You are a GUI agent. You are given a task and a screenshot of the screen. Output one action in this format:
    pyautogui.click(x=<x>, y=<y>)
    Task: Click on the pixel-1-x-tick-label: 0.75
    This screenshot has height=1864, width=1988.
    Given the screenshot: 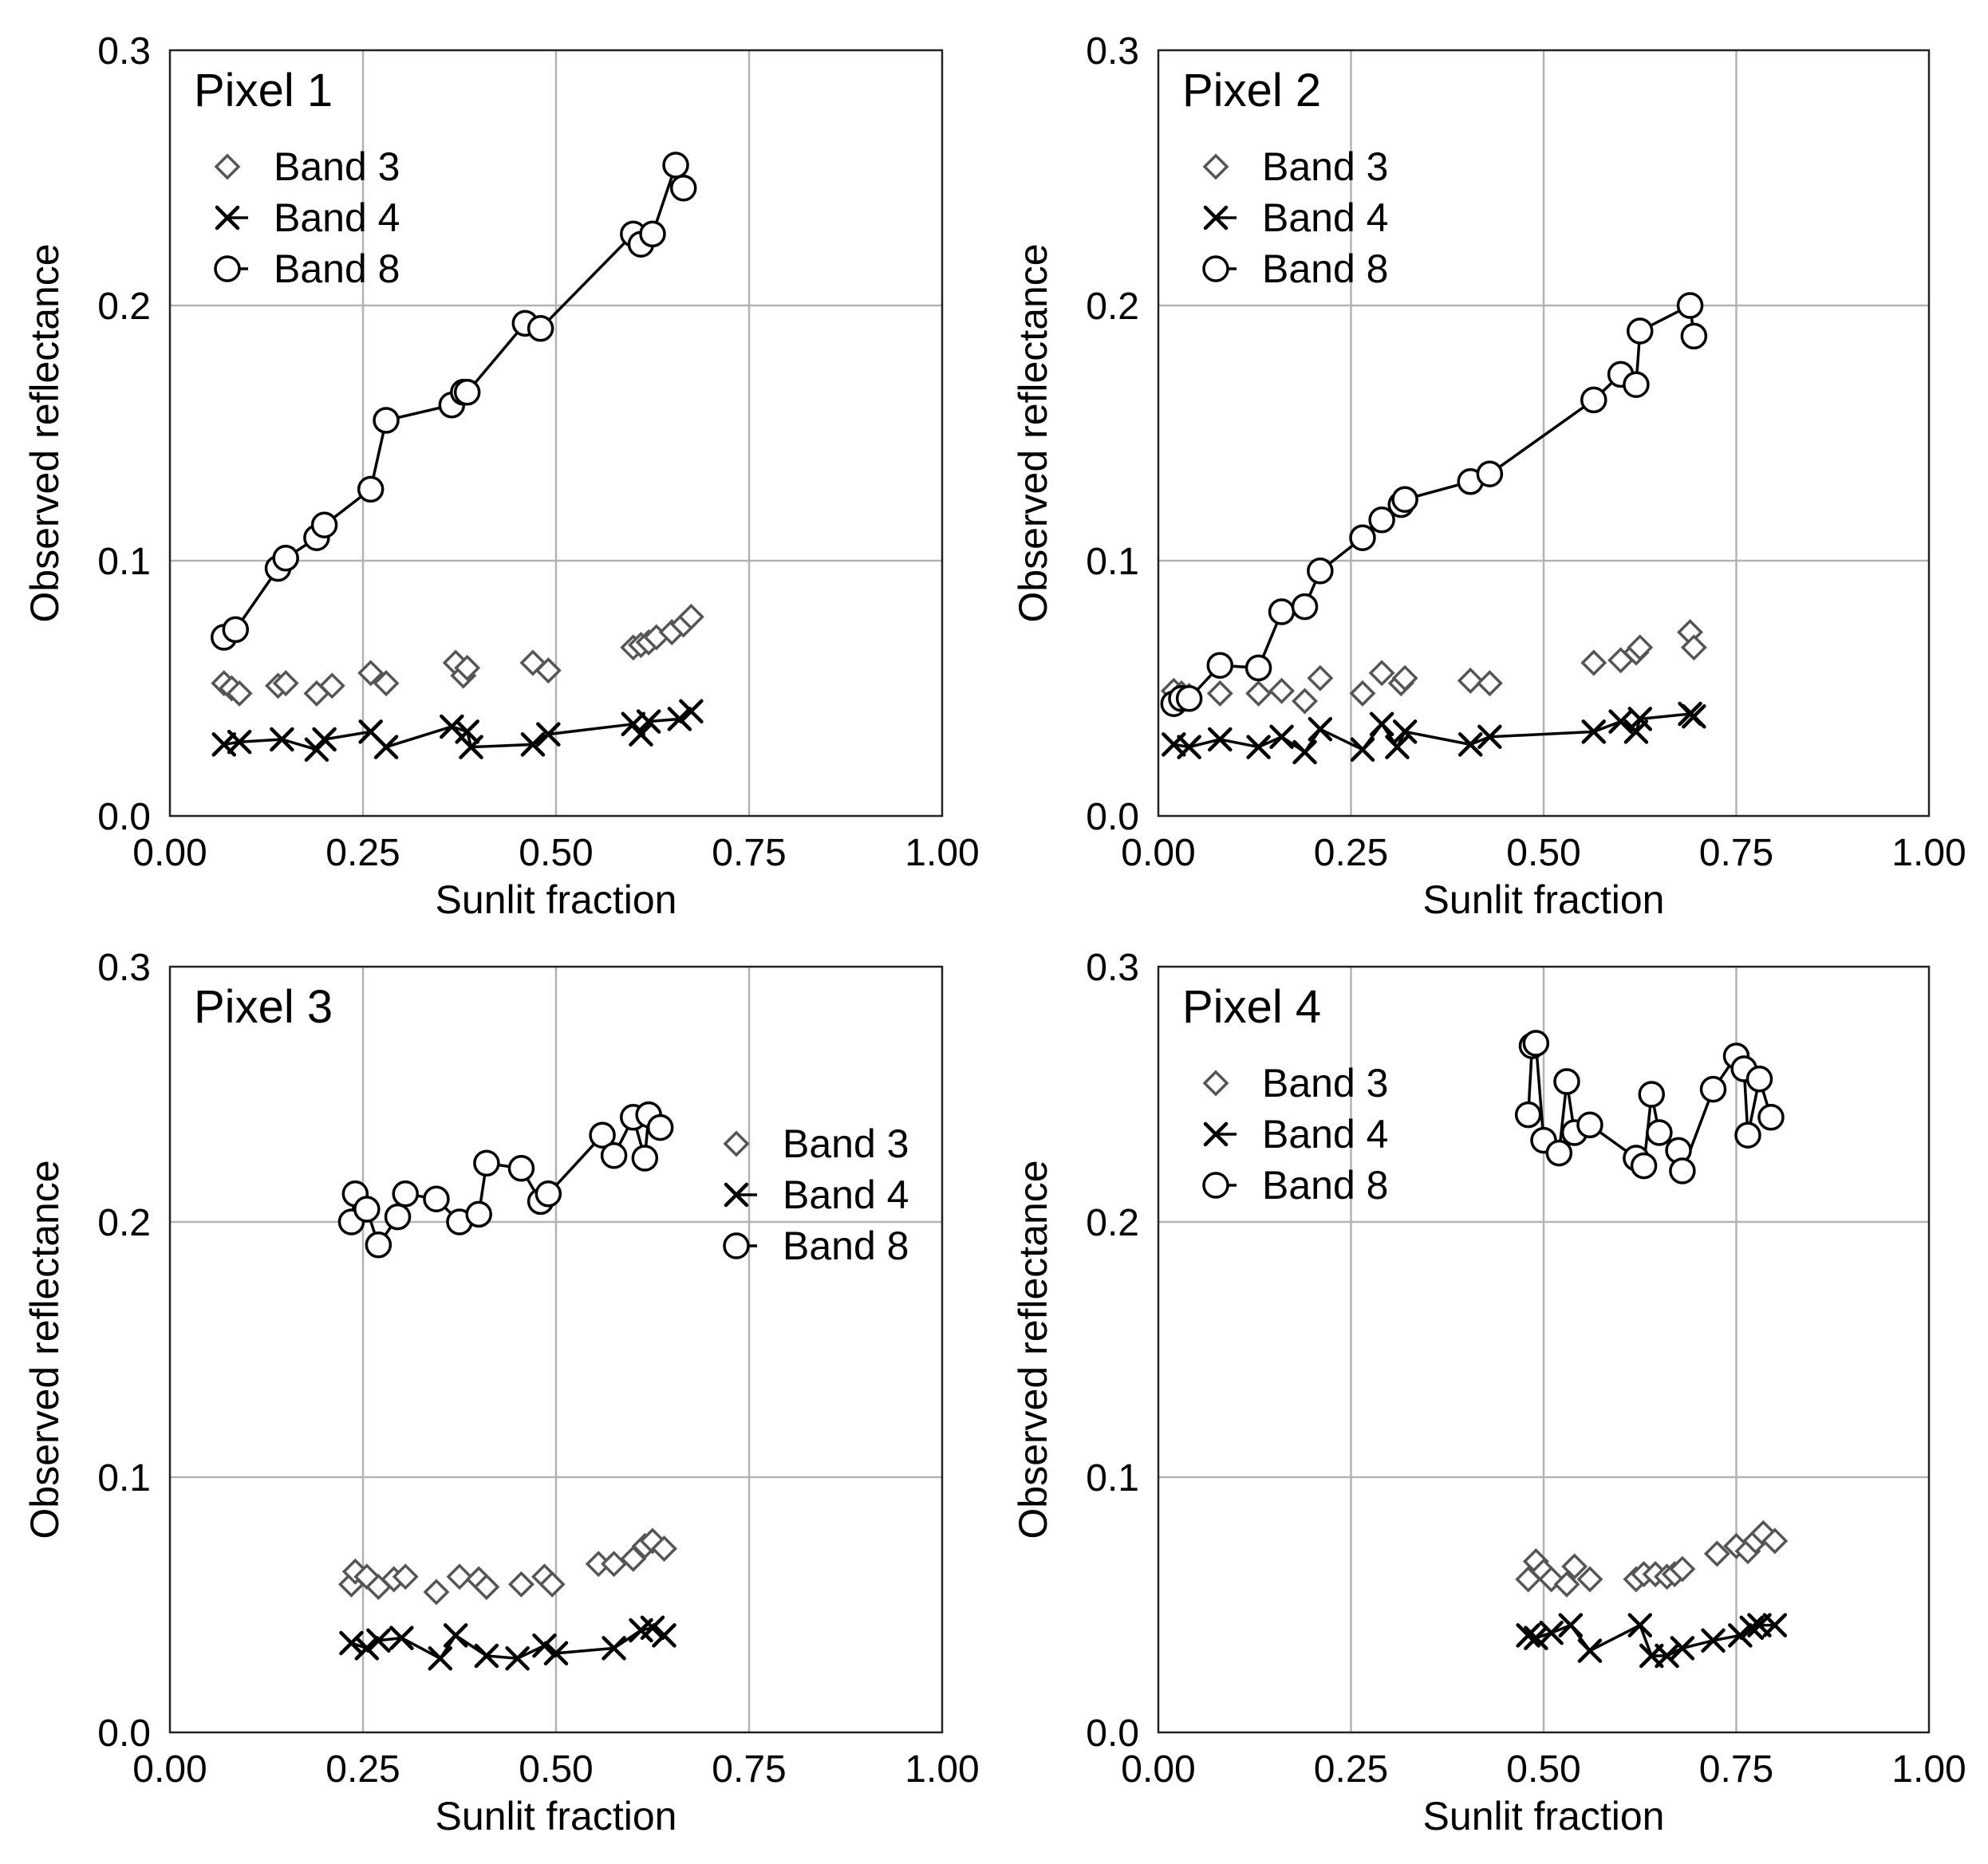 What is the action you would take?
    pyautogui.click(x=749, y=853)
    